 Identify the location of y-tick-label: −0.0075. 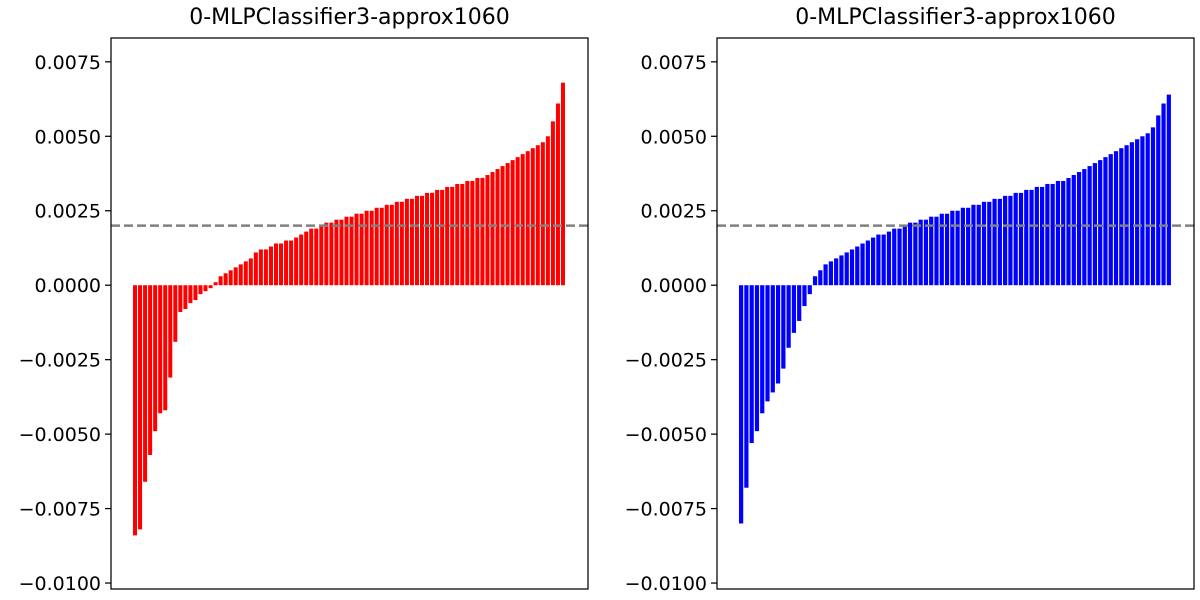
(666, 510).